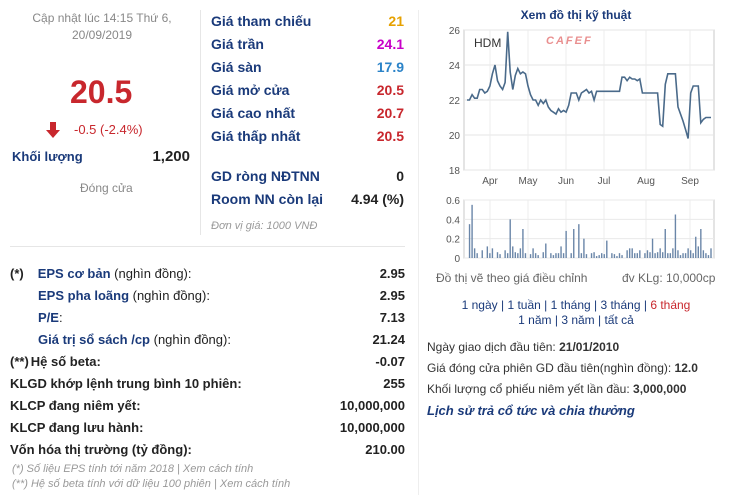 The width and height of the screenshot is (732, 501). What do you see at coordinates (84, 295) in the screenshot?
I see `financial-name: EPS pha loãng` at bounding box center [84, 295].